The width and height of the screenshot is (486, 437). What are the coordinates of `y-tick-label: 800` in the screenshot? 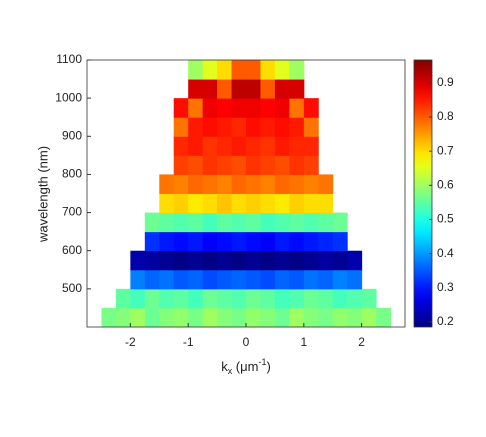 It's located at (72, 174).